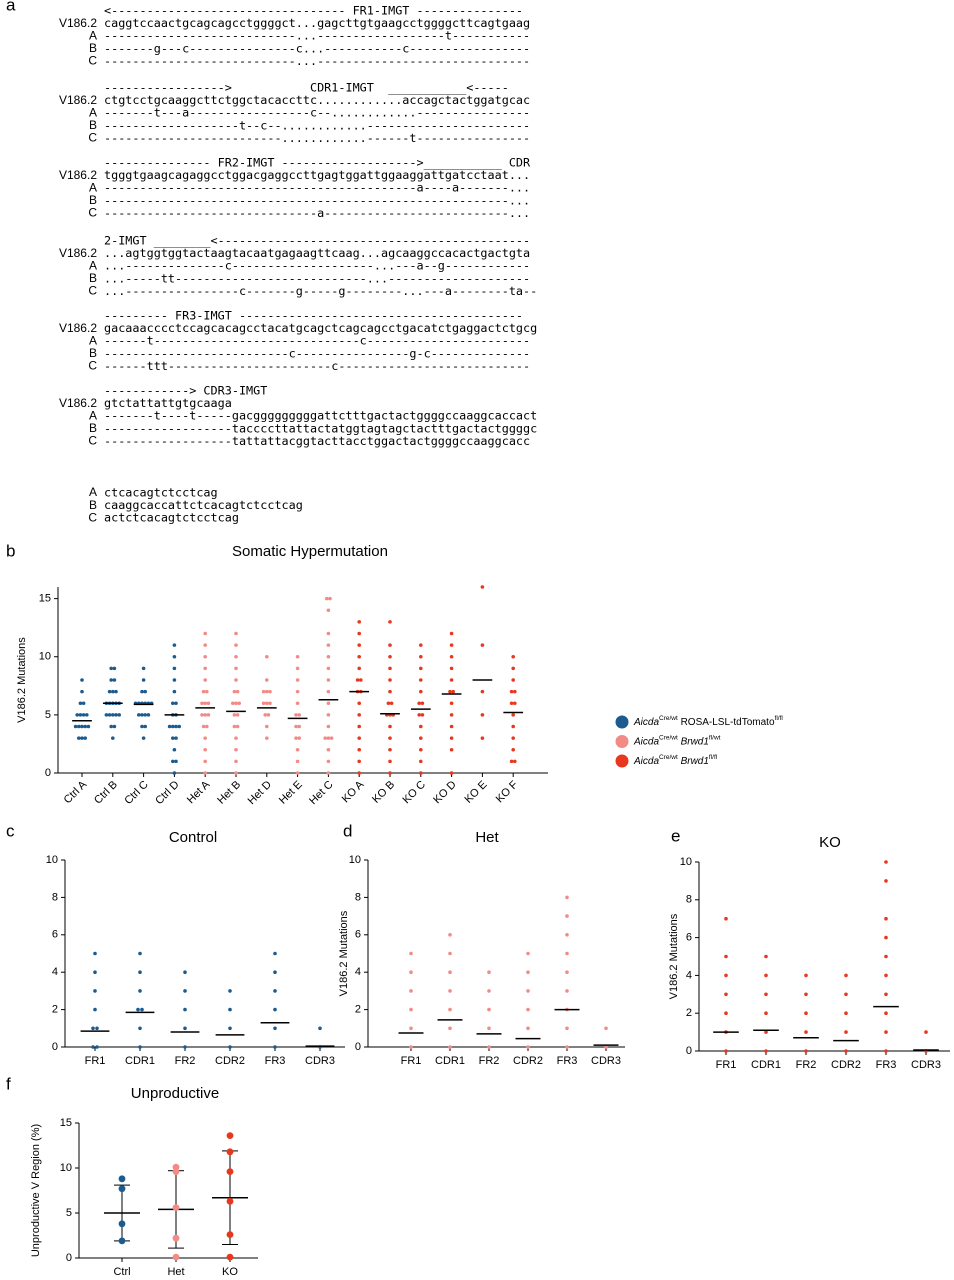  What do you see at coordinates (76, 792) in the screenshot?
I see `x-tick-label: Ctrl A` at bounding box center [76, 792].